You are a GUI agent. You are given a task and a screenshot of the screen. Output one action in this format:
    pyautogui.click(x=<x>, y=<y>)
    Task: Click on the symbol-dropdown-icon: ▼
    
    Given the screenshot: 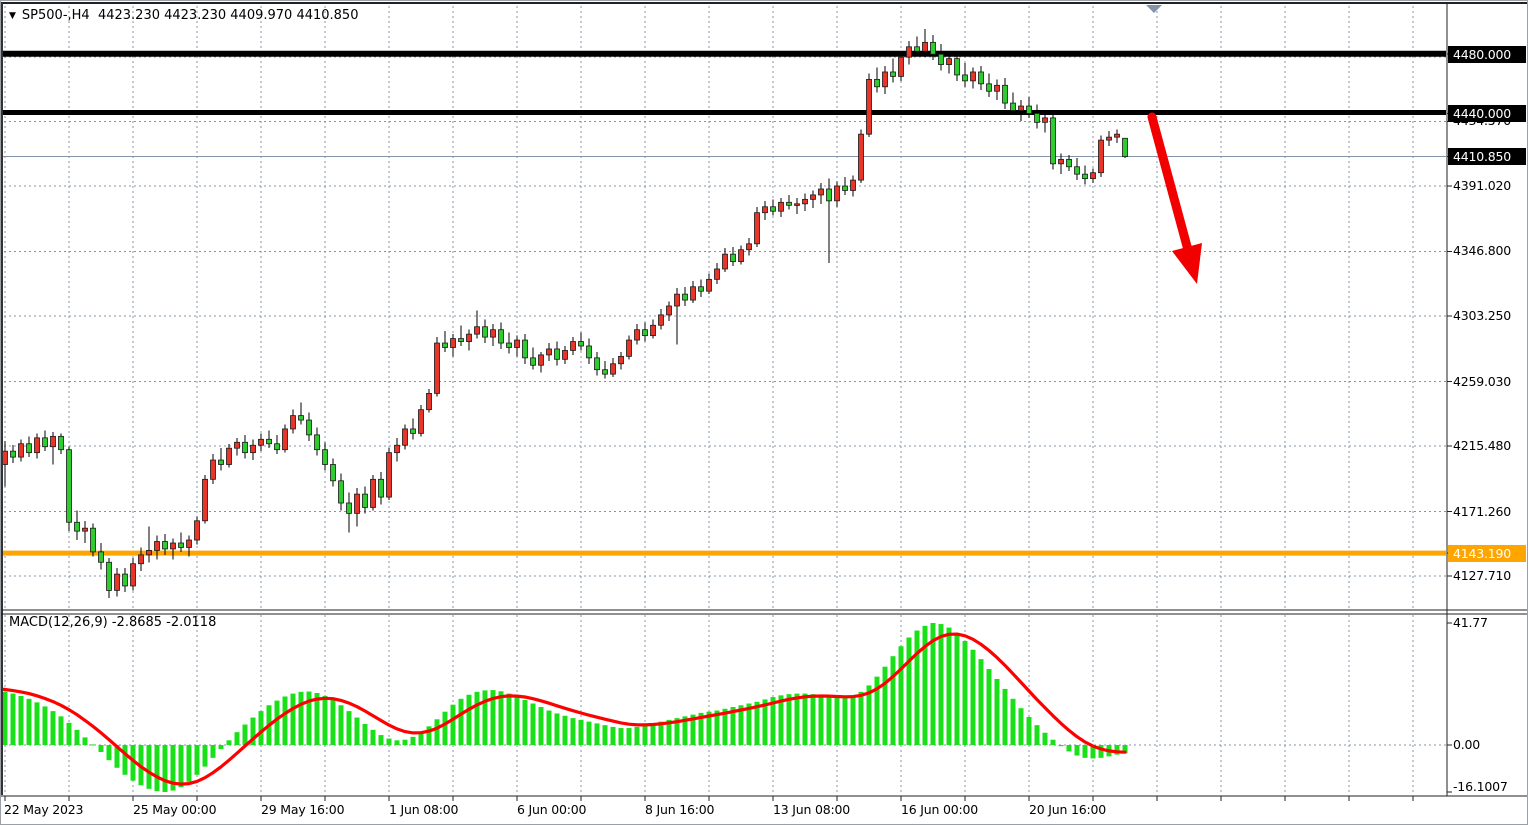 What is the action you would take?
    pyautogui.click(x=12, y=16)
    